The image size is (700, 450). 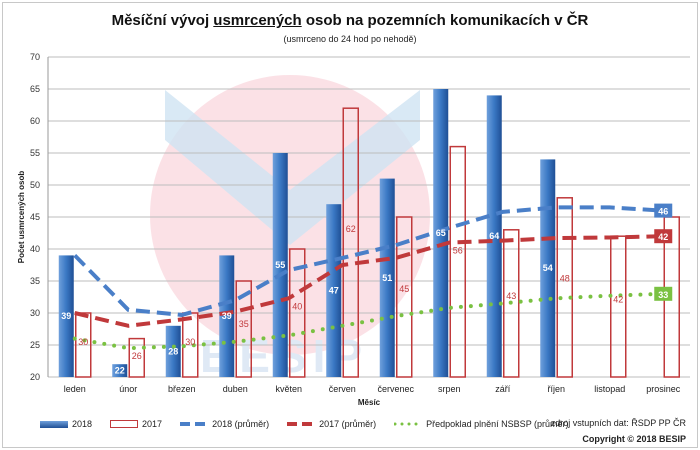 I want to click on data-label-2018: 22, so click(x=120, y=371).